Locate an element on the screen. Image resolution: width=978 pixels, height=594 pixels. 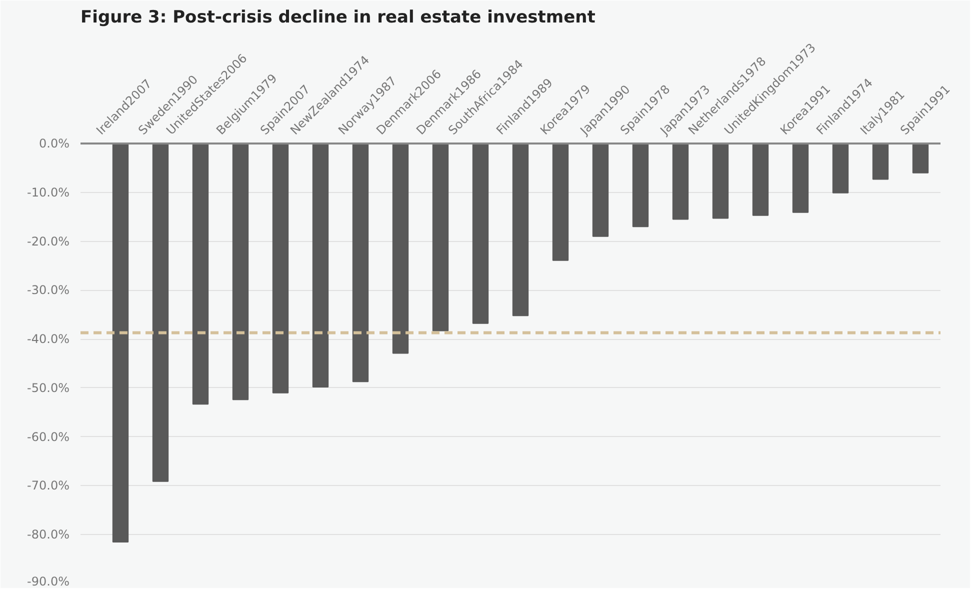
y-tick-label: -60.0% is located at coordinates (48, 437).